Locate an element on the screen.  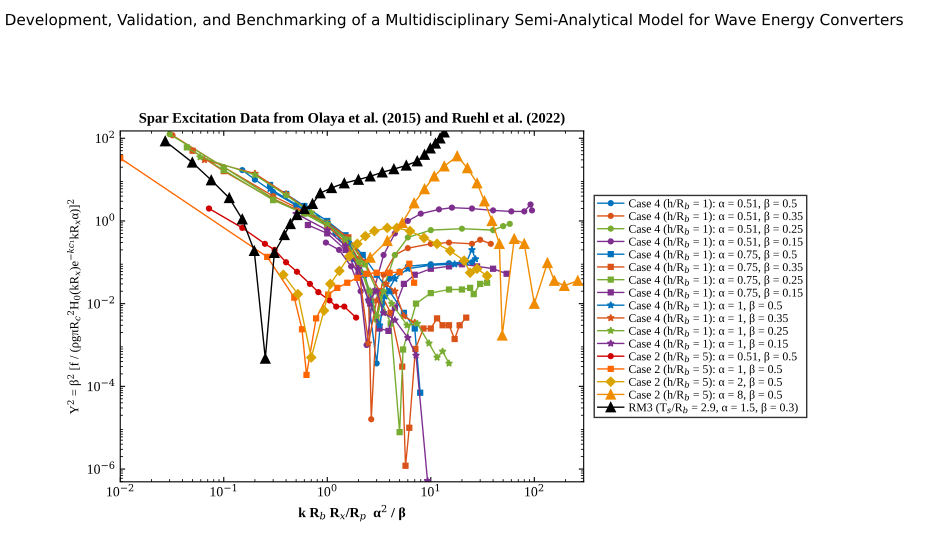
x-tick-label: 10$^{−1}$ is located at coordinates (223, 490).